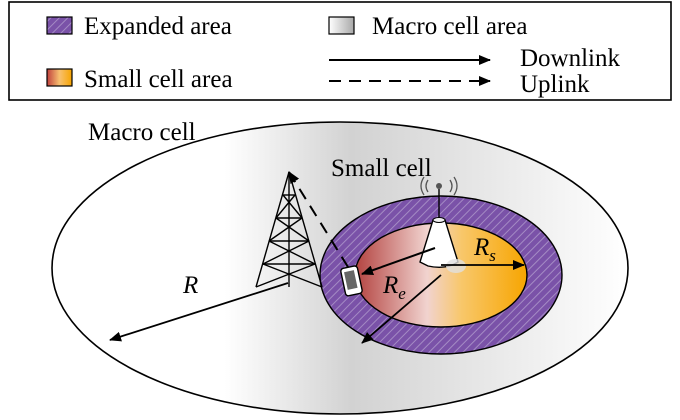  What do you see at coordinates (362, 223) in the screenshot?
I see `links` at bounding box center [362, 223].